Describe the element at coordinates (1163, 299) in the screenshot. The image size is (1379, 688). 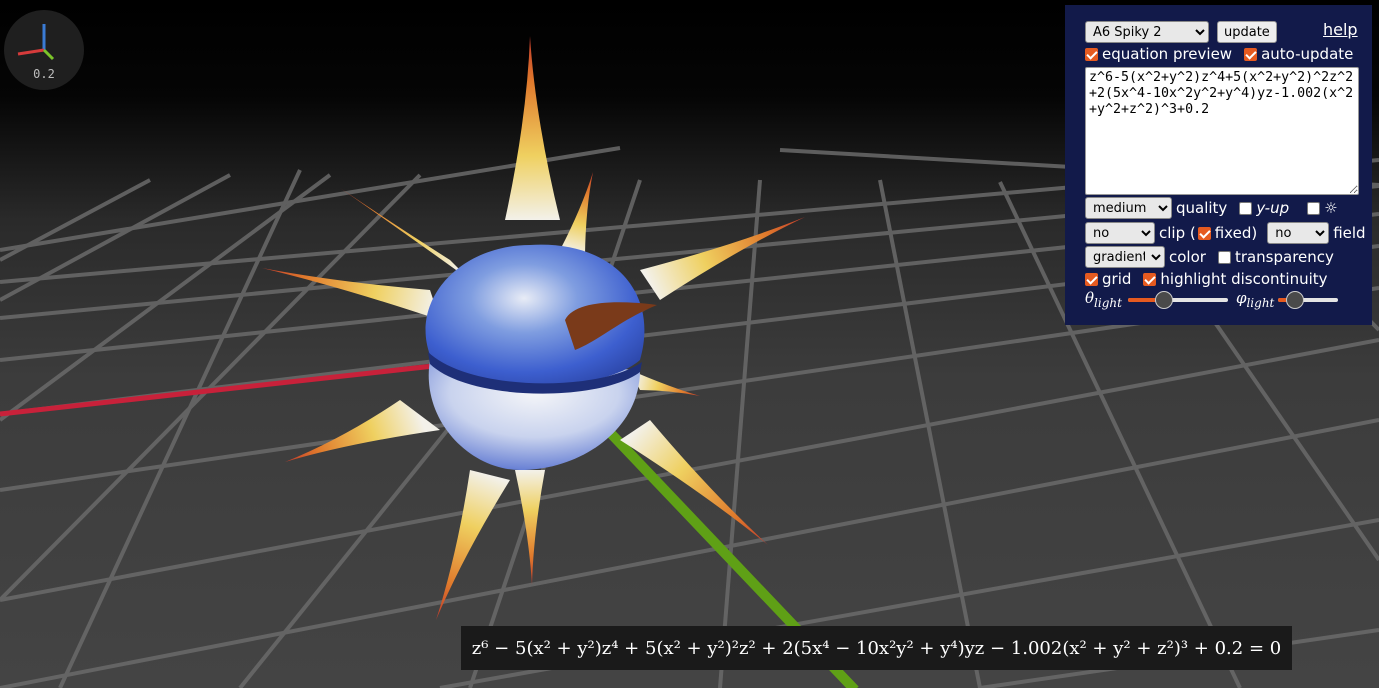
I see `theta-light-thumb` at that location.